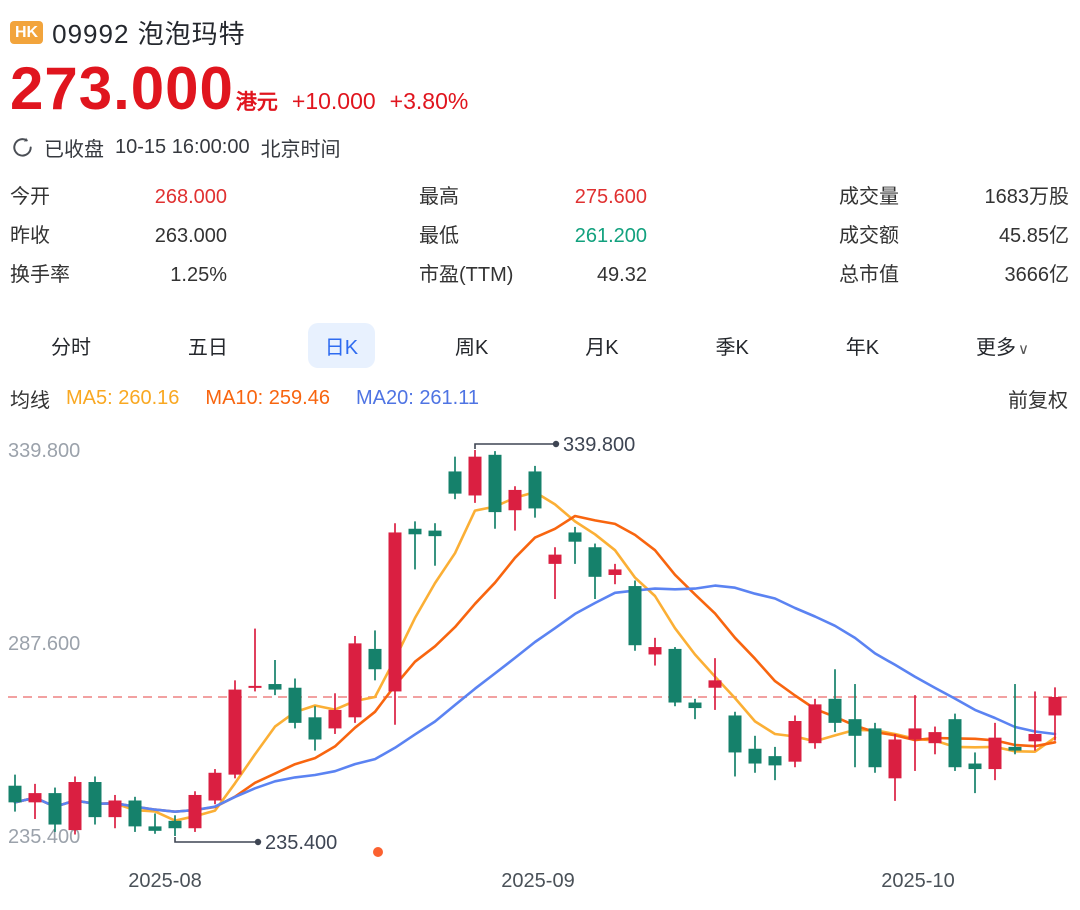 The width and height of the screenshot is (1080, 910). I want to click on stats-column: 成交量 1683万股成交额 45.85亿总市值 3666亿, so click(954, 236).